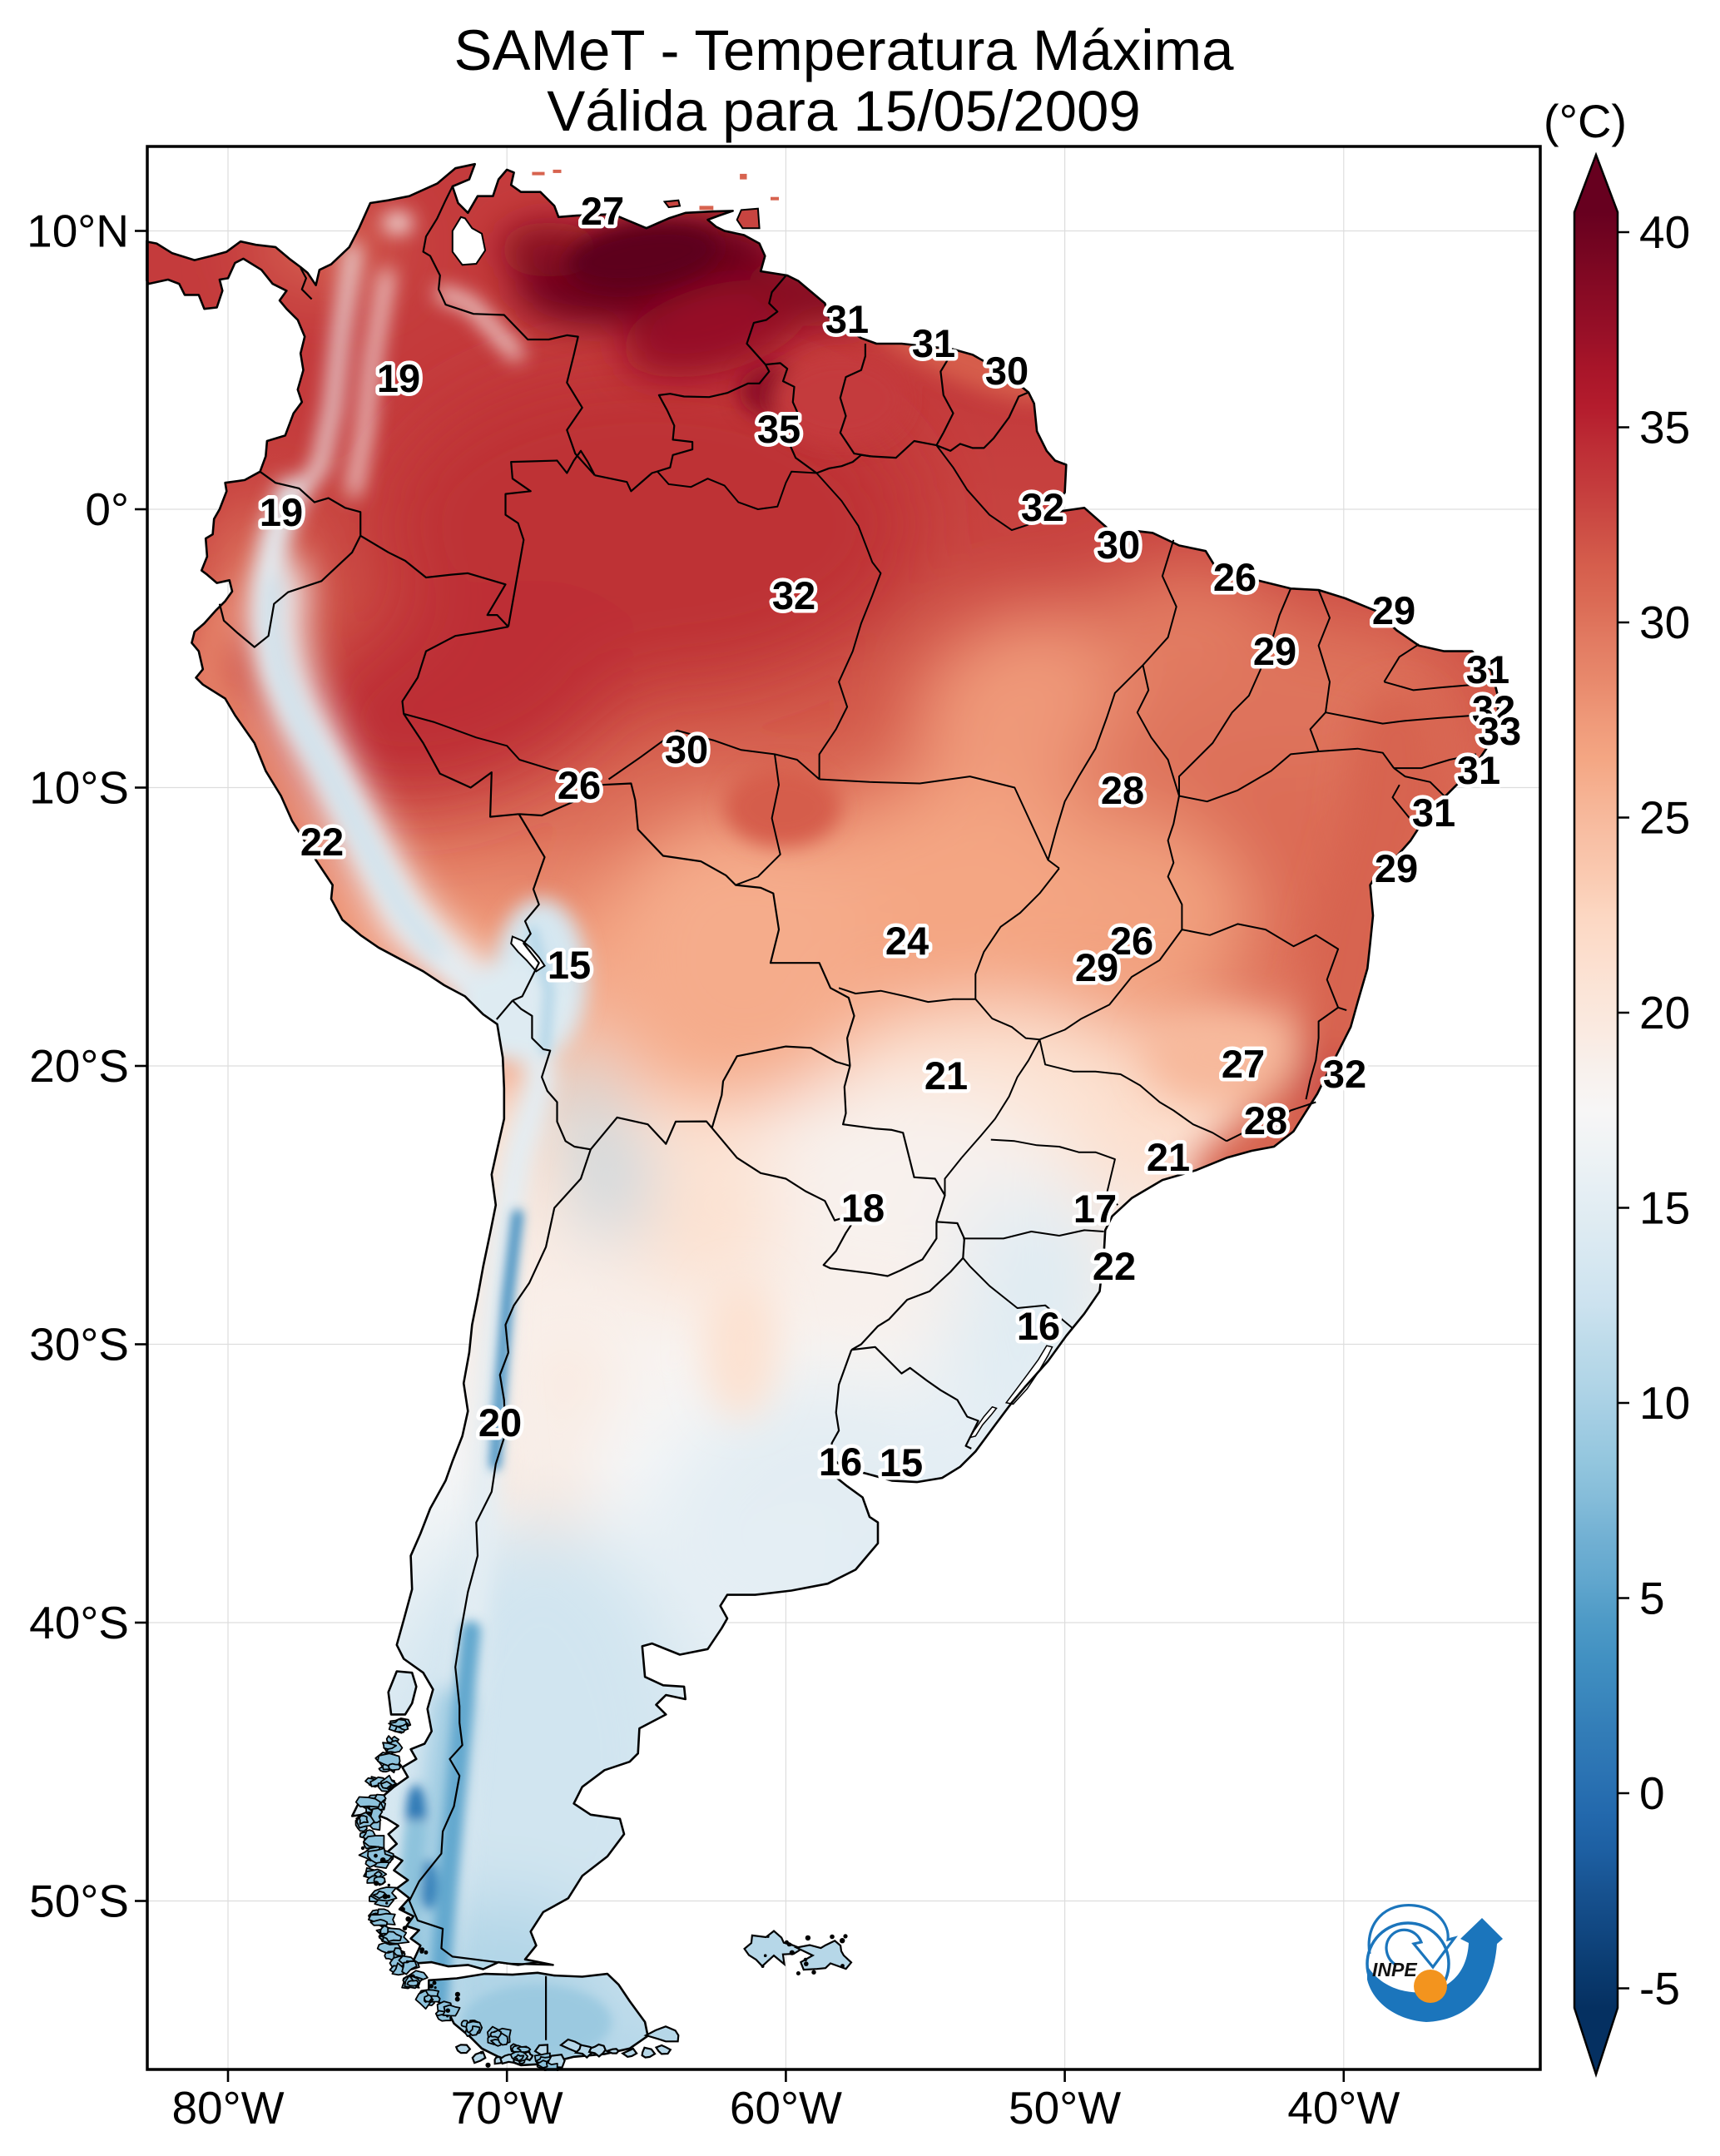 Image resolution: width=1720 pixels, height=2156 pixels. Describe the element at coordinates (79, 1622) in the screenshot. I see `svg-text: 40°S` at that location.